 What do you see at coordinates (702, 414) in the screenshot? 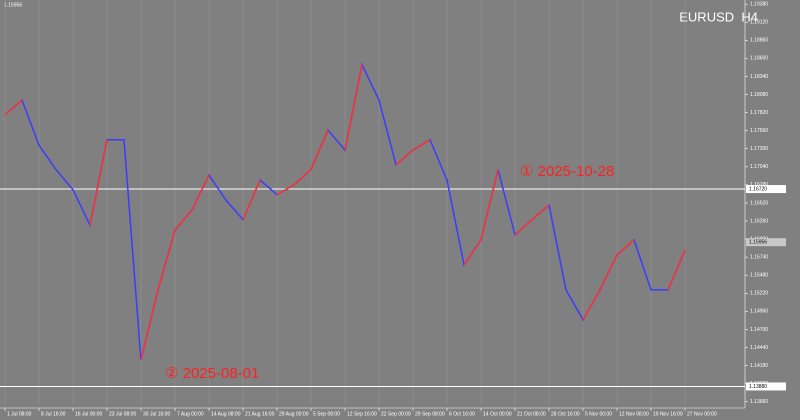
I see `x-tick-label: 27 Nov 00:00` at bounding box center [702, 414].